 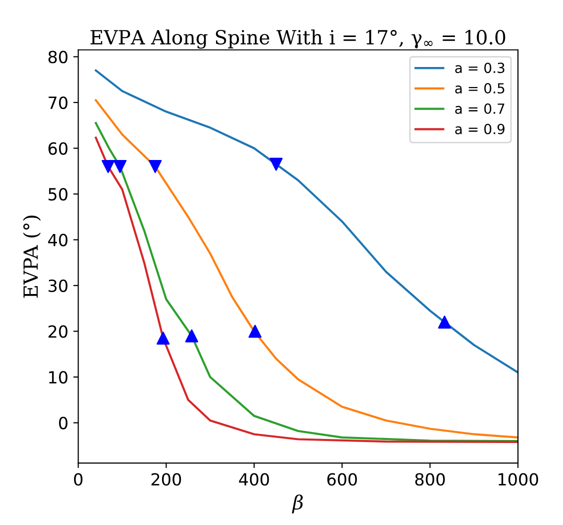 I want to click on y-tick-label: 70, so click(x=58, y=103).